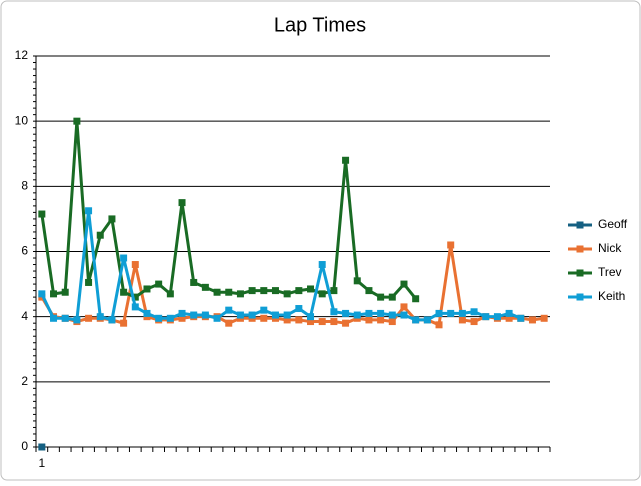  Describe the element at coordinates (24, 446) in the screenshot. I see `y-tick-label: 0` at that location.